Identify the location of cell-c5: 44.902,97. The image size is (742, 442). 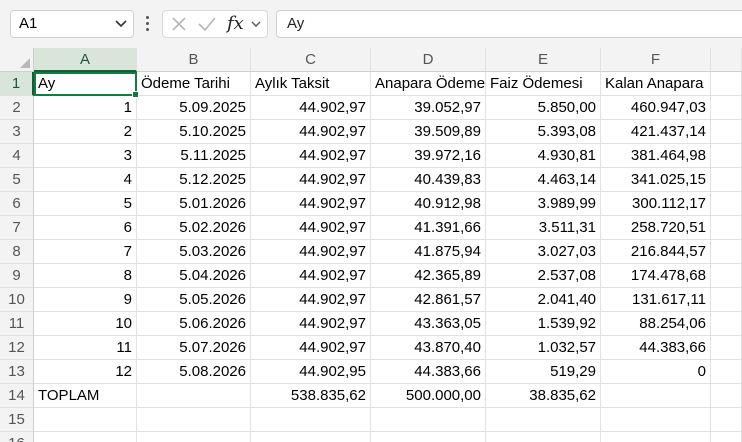
(311, 180).